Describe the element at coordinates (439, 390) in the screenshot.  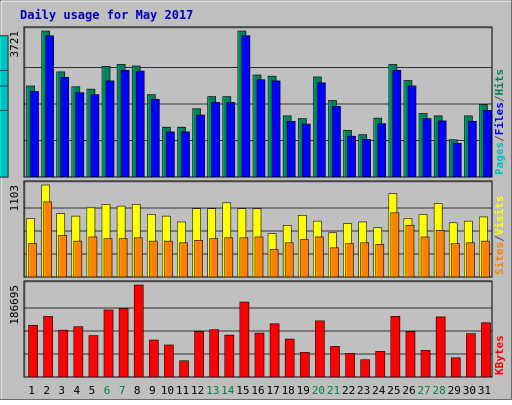
I see `x-tick-label: 28` at that location.